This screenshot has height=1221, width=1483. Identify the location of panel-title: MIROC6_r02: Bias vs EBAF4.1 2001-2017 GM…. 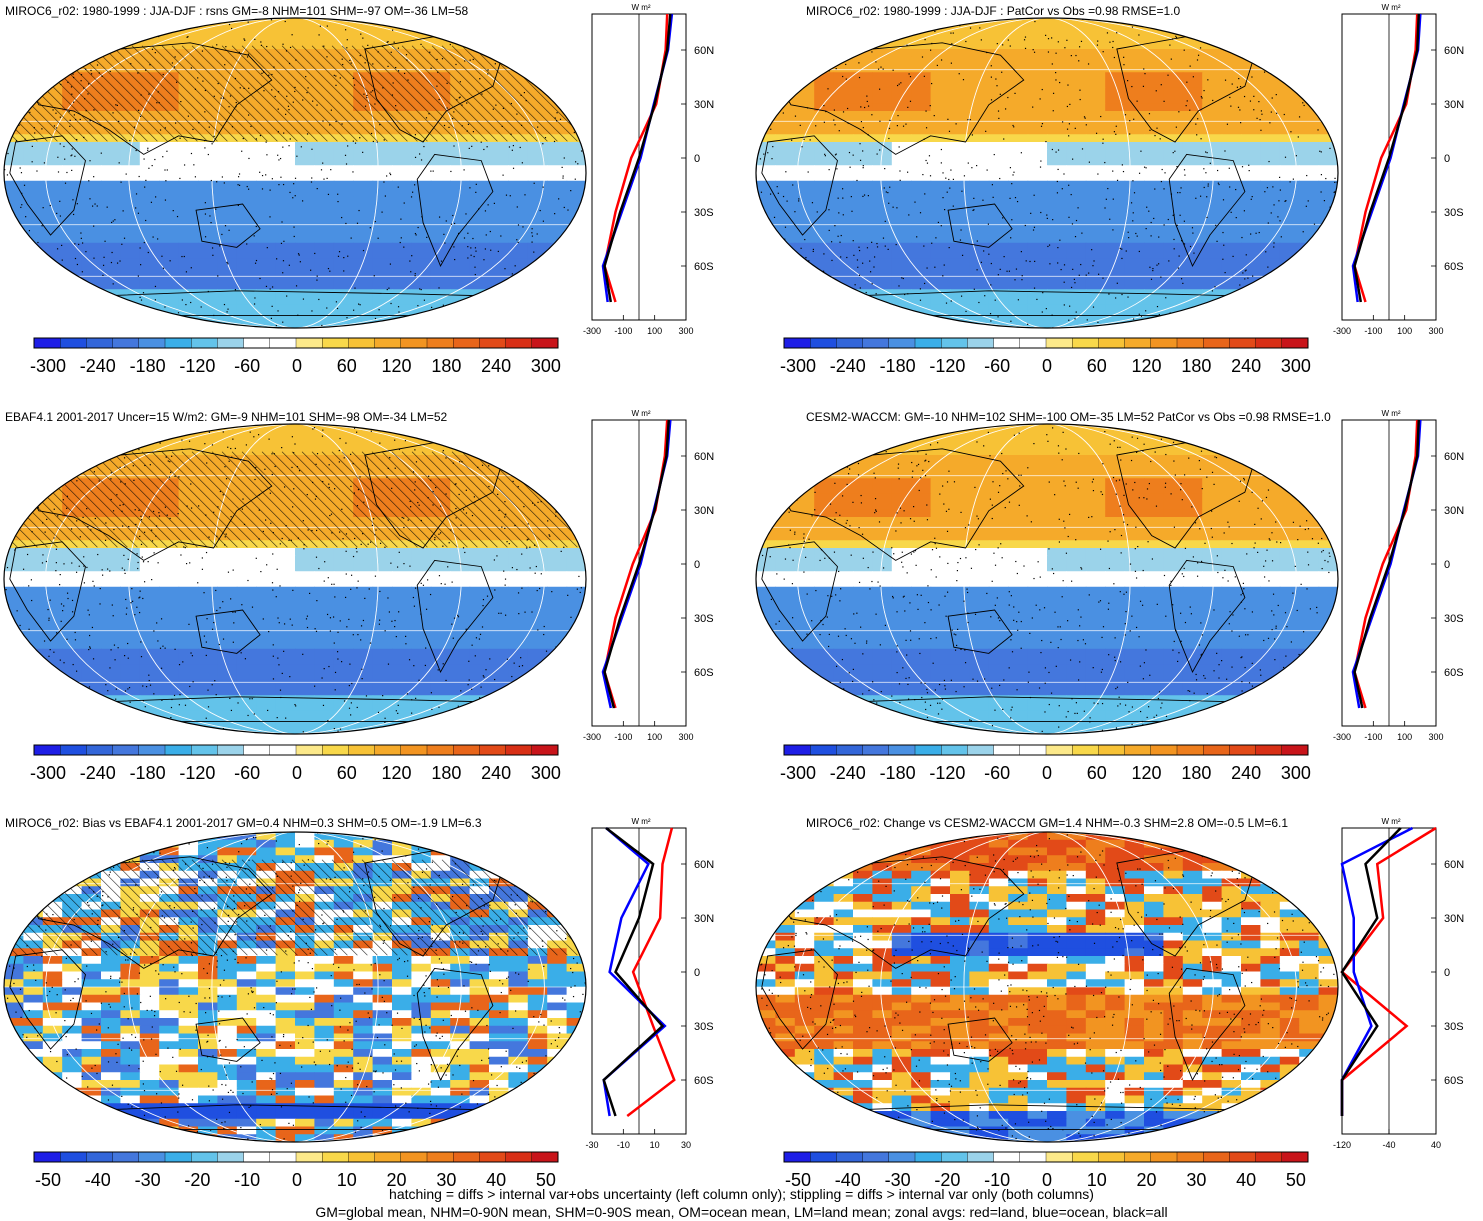
(243, 823).